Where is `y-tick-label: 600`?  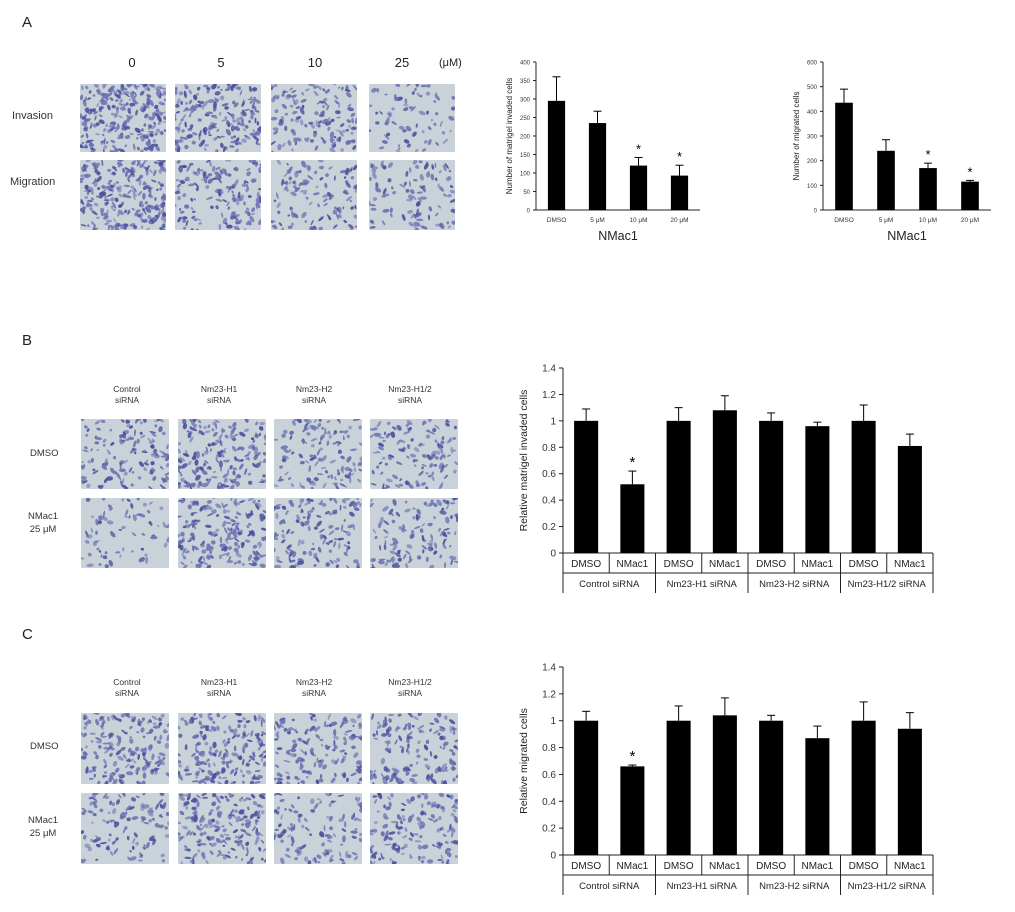
y-tick-label: 600 is located at coordinates (812, 64).